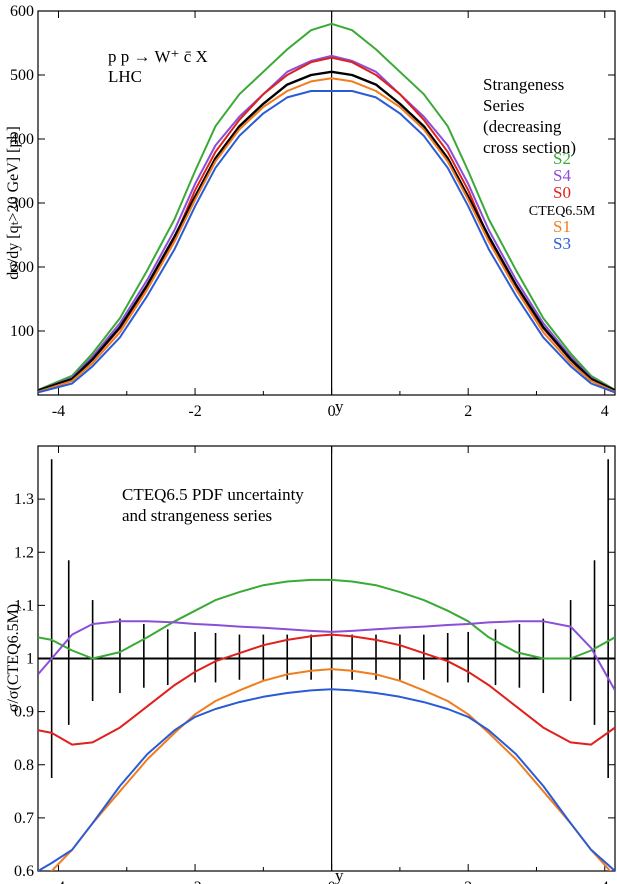  Describe the element at coordinates (24, 871) in the screenshot. I see `y-tick-label: 0.6` at that location.